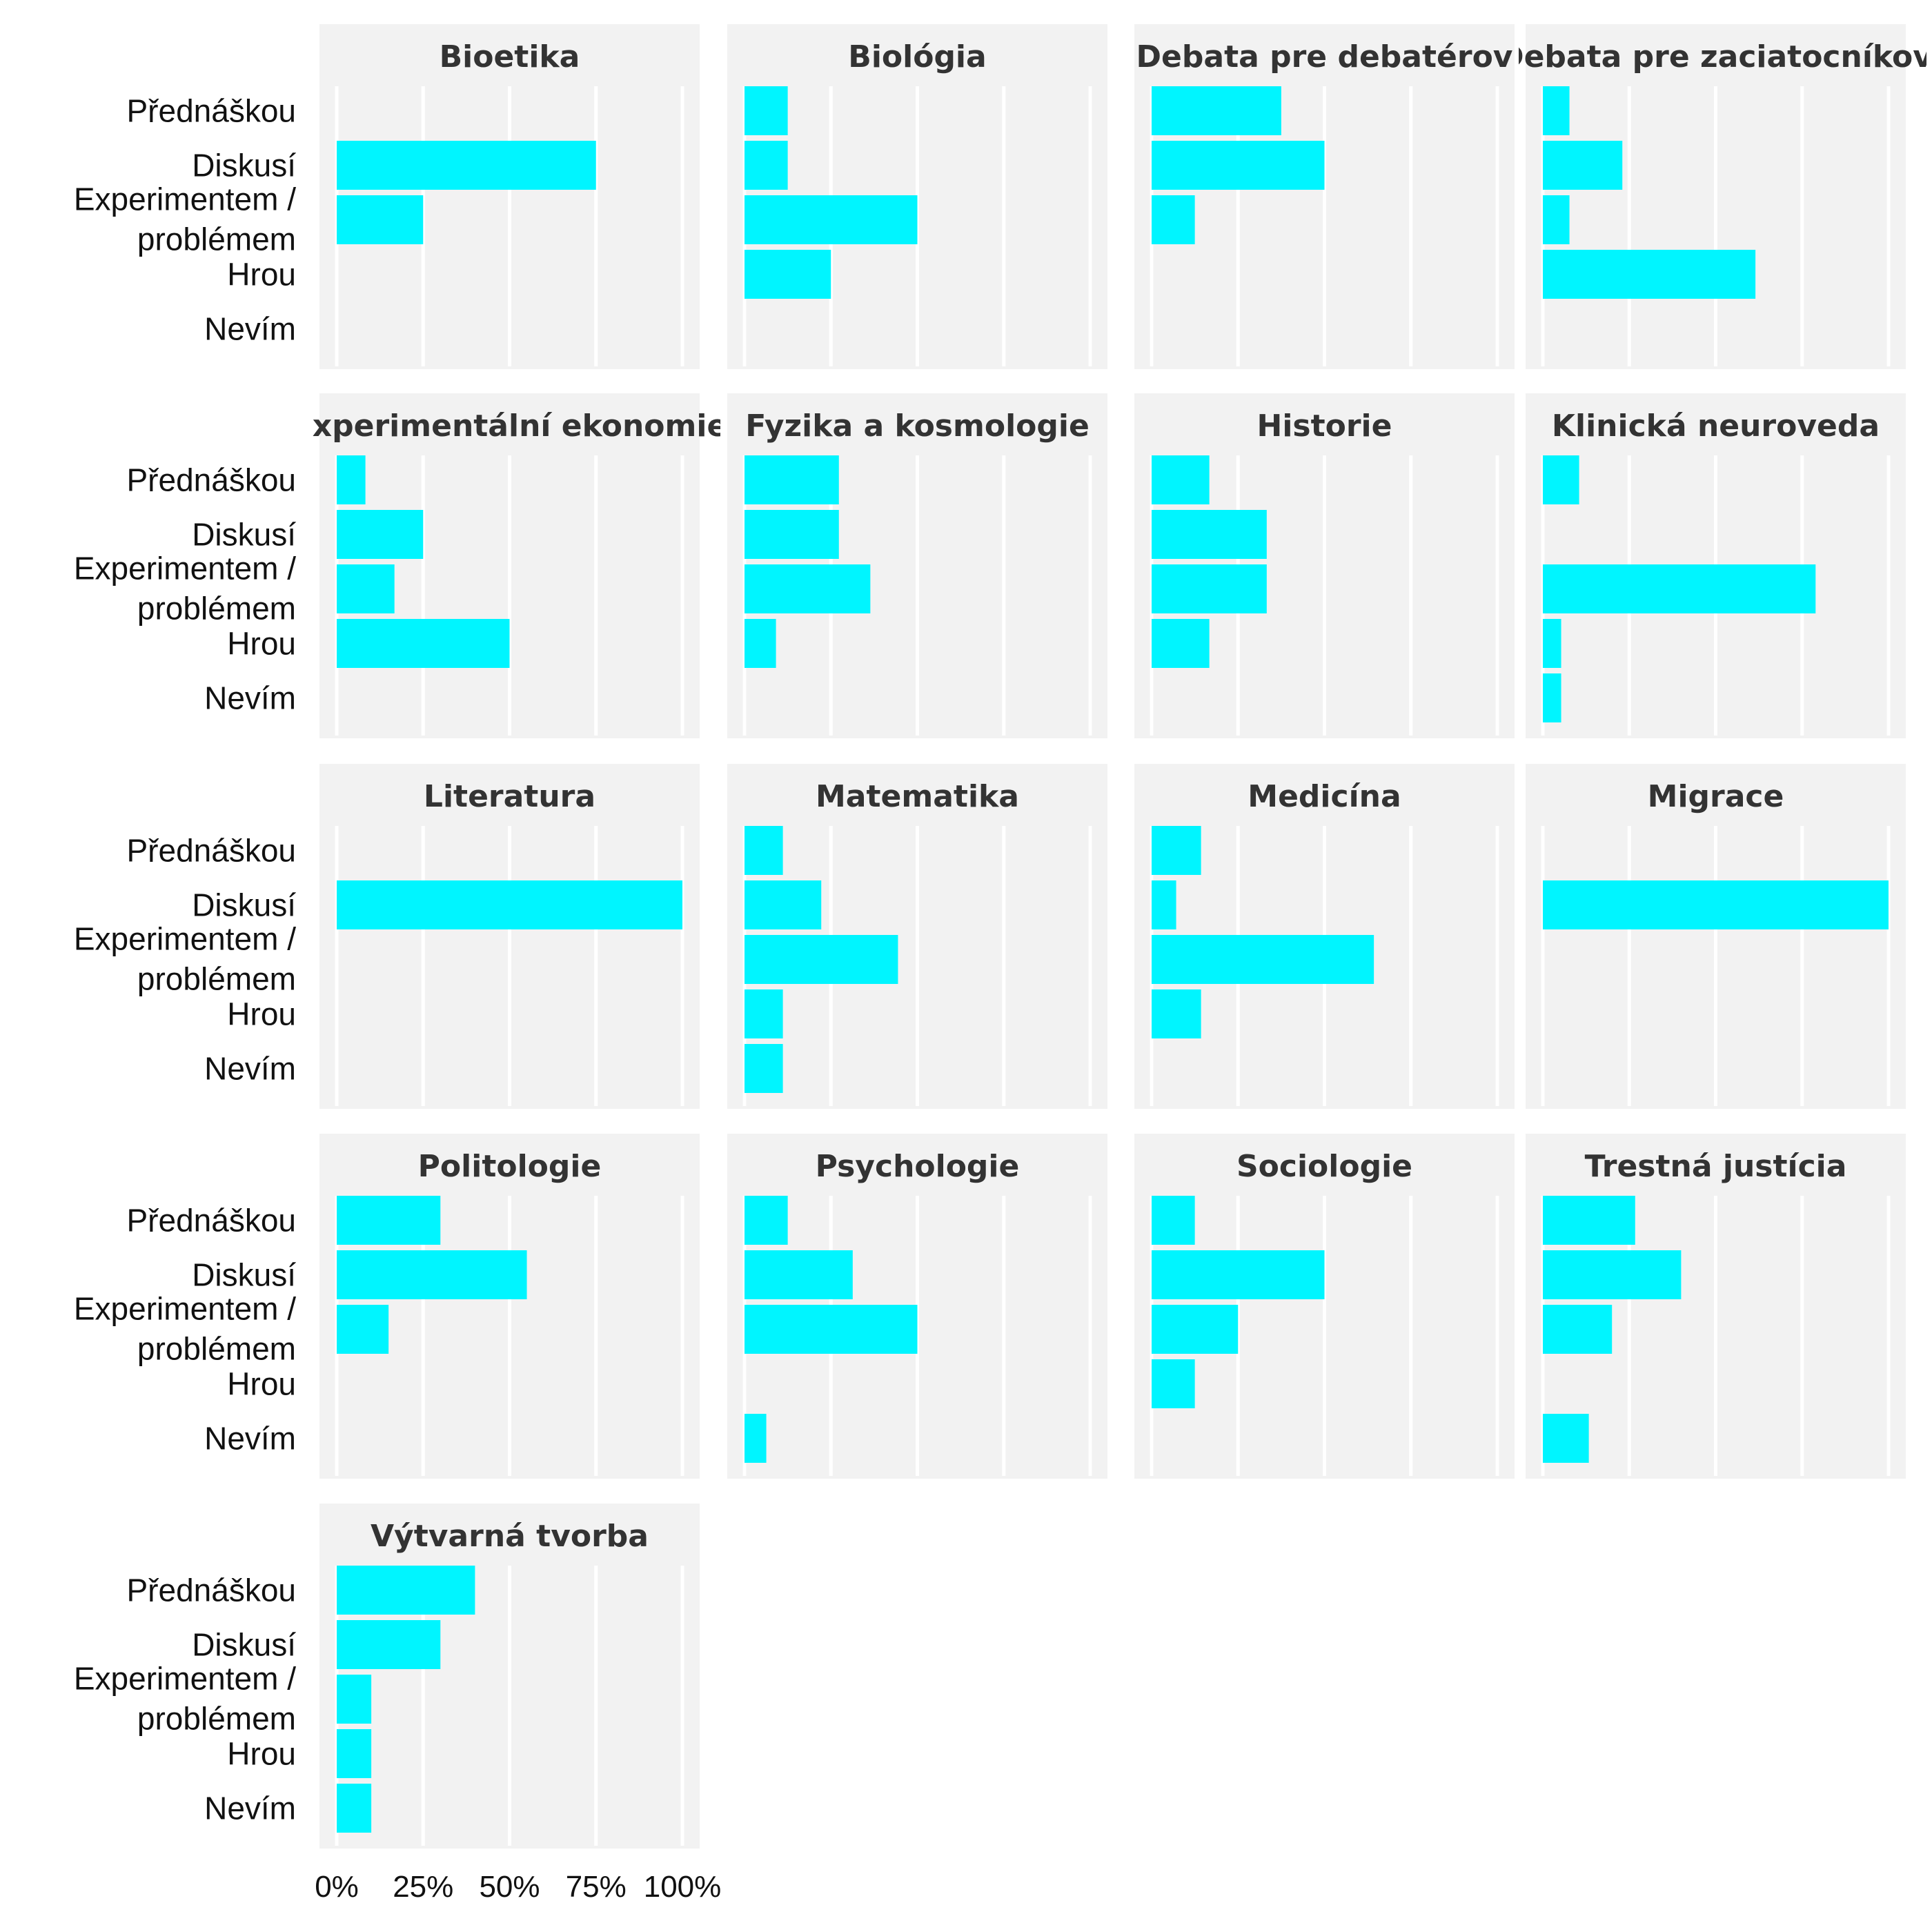 Image resolution: width=1932 pixels, height=1932 pixels. I want to click on bar-biologia-prednaskou, so click(766, 110).